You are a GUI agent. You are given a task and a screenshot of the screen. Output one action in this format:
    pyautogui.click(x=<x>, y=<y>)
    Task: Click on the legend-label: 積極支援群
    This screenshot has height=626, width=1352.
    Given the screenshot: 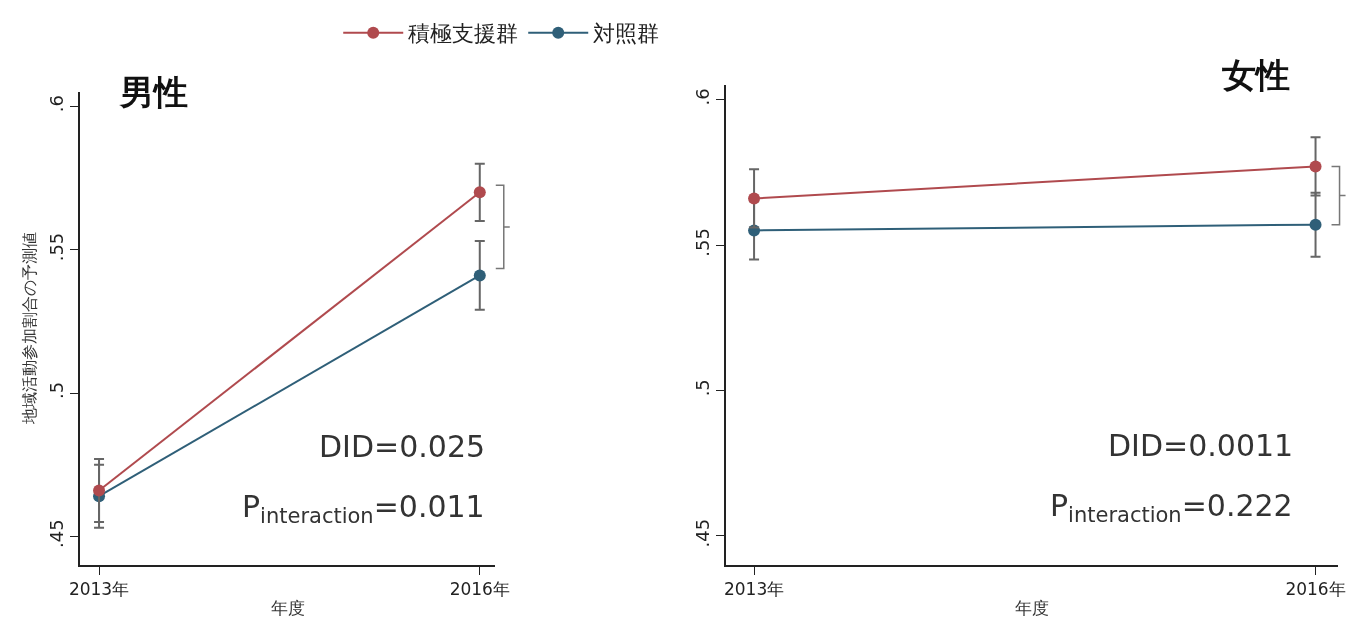 What is the action you would take?
    pyautogui.click(x=463, y=34)
    